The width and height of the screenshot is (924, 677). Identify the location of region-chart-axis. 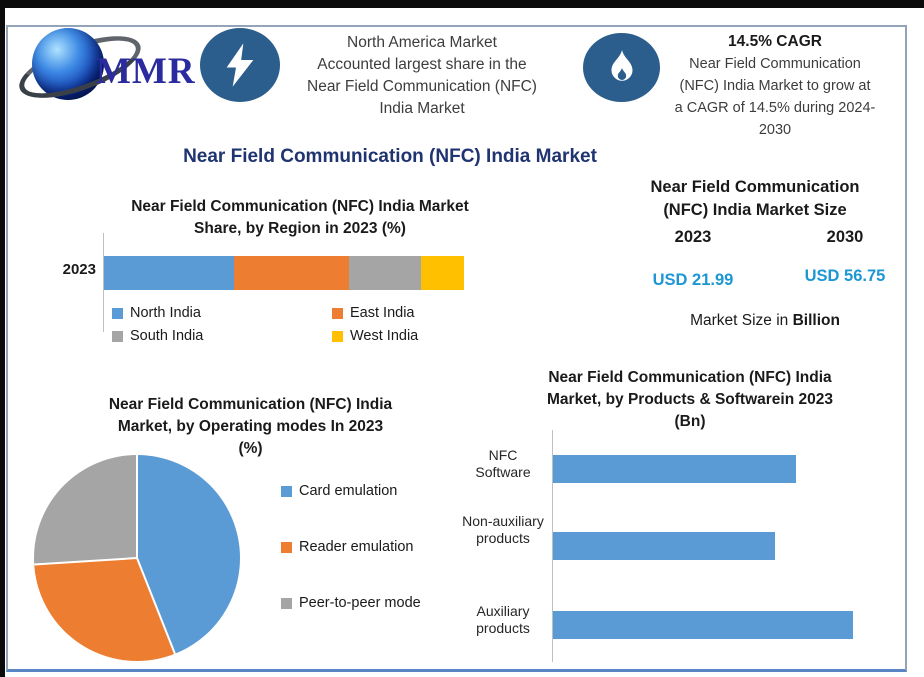
(103, 282).